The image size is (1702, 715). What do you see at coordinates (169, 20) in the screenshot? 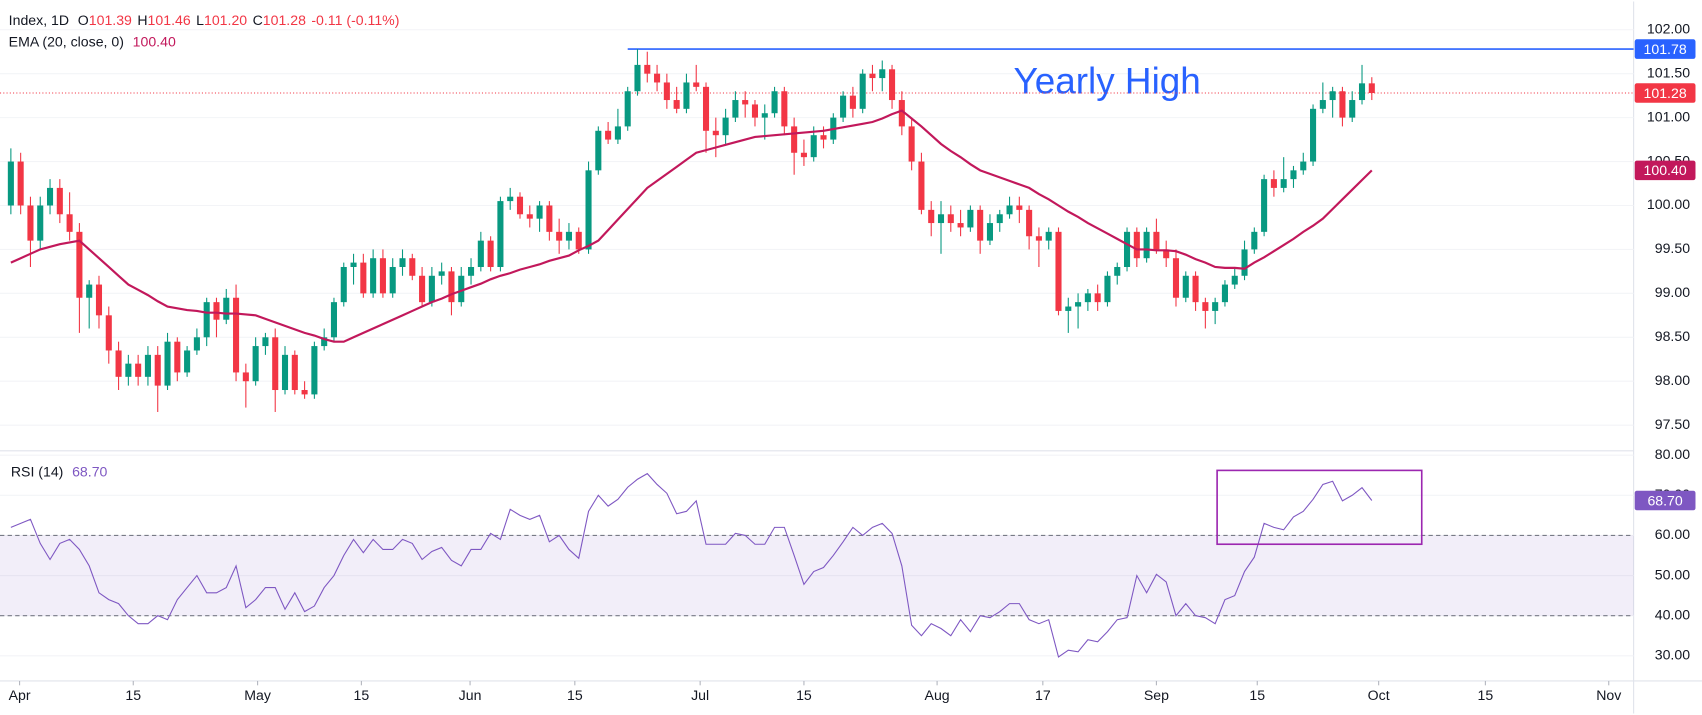
I see `header-item: 101.46` at bounding box center [169, 20].